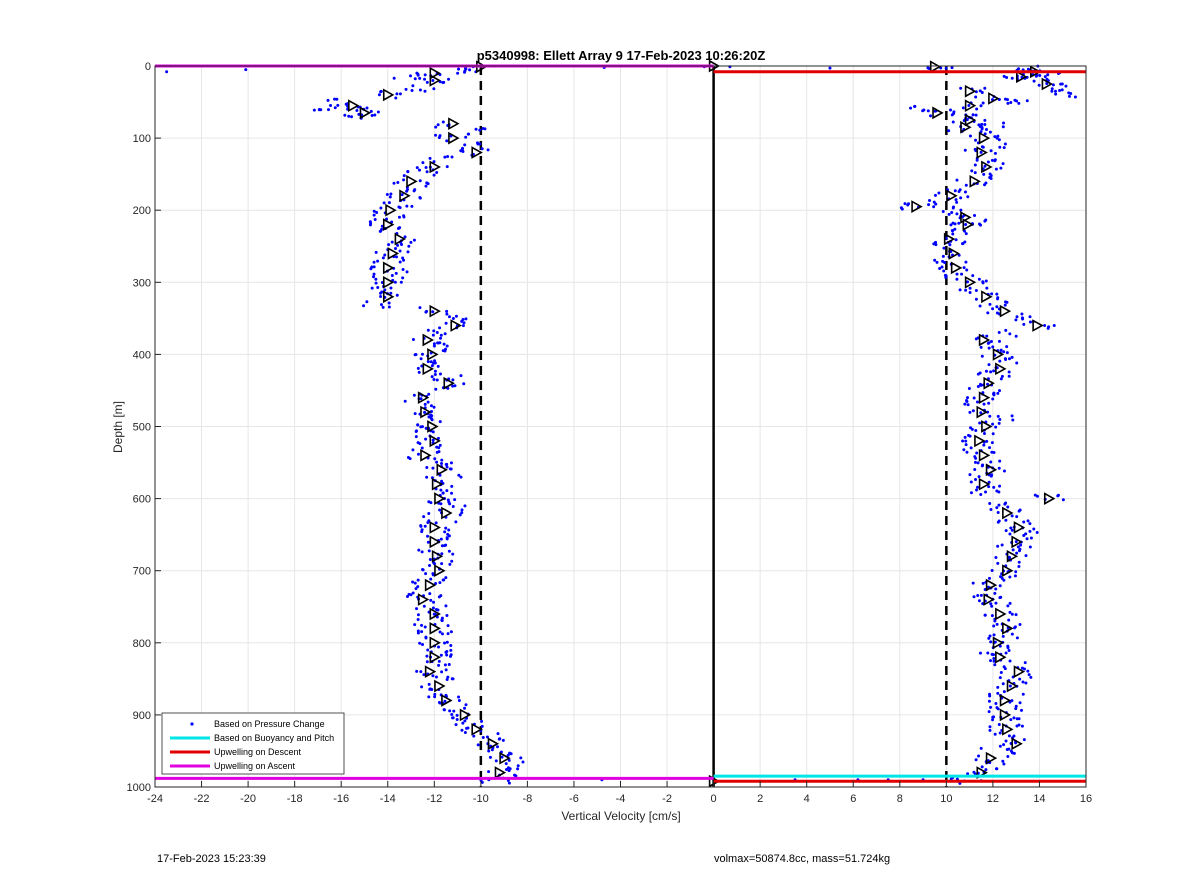 The image size is (1200, 885). I want to click on legend-label-ascent: Upwelling on Ascent, so click(255, 766).